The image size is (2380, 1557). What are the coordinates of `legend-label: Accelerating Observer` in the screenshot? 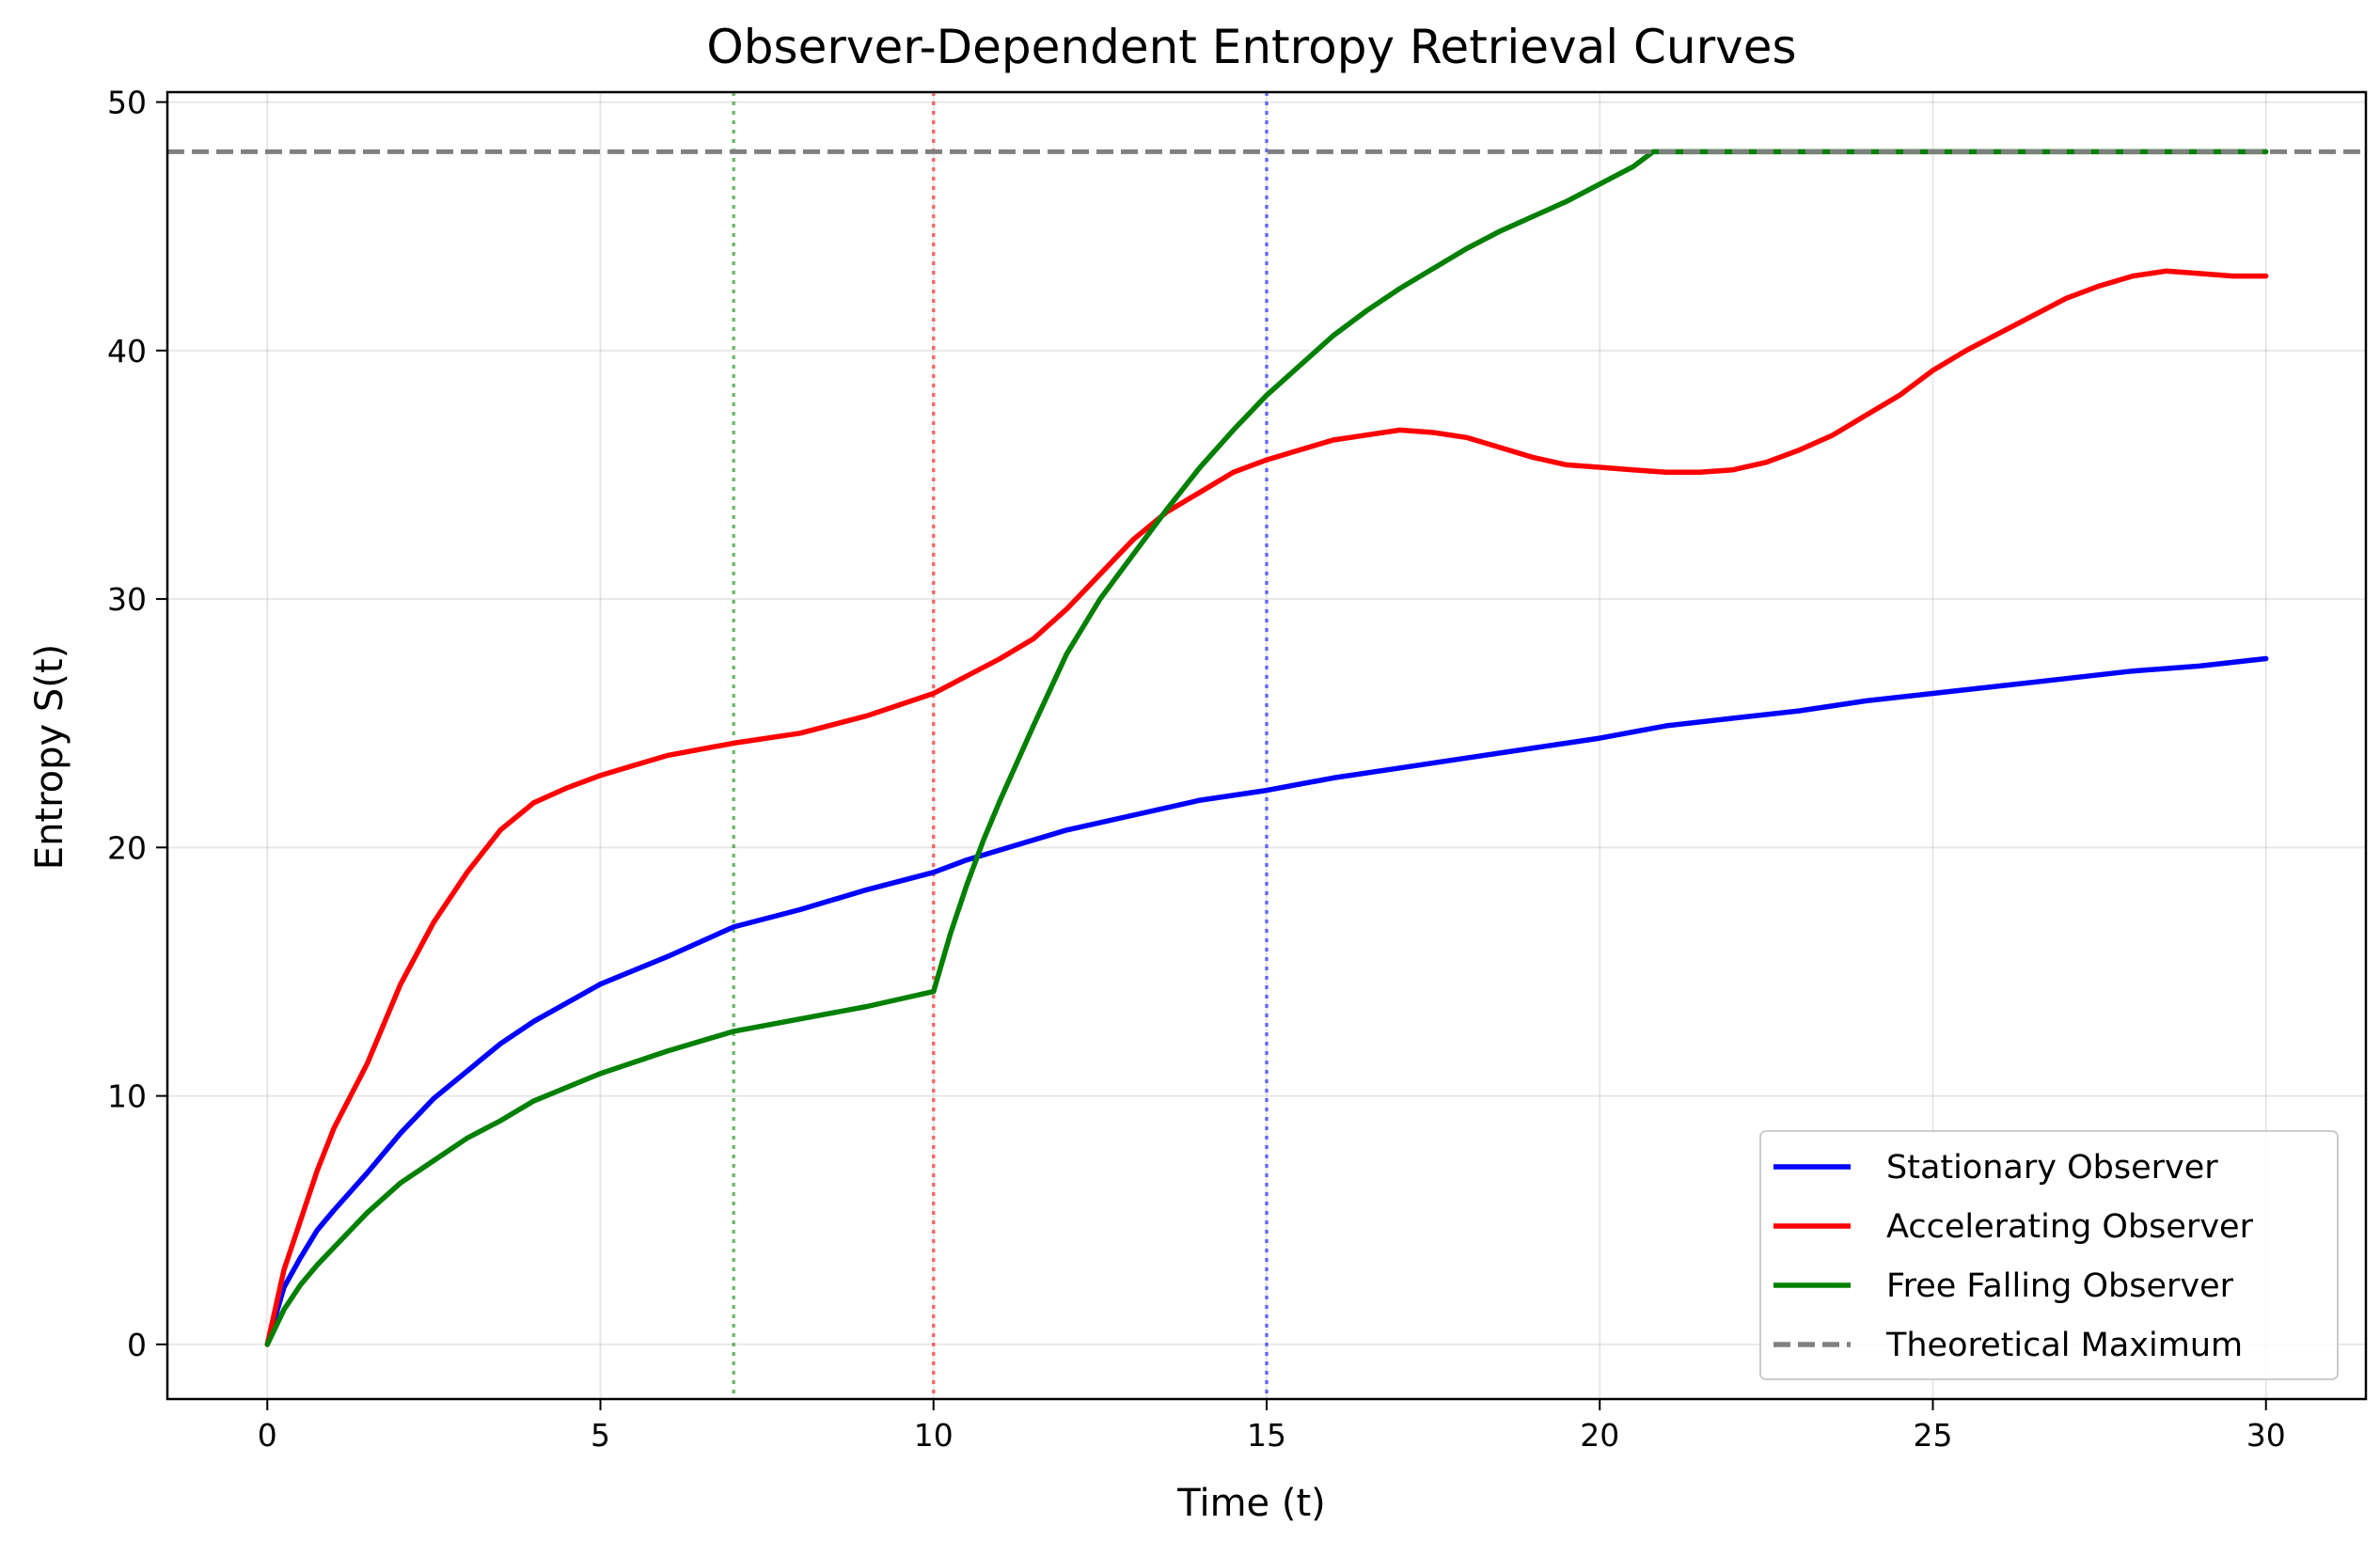 It's located at (2070, 1227).